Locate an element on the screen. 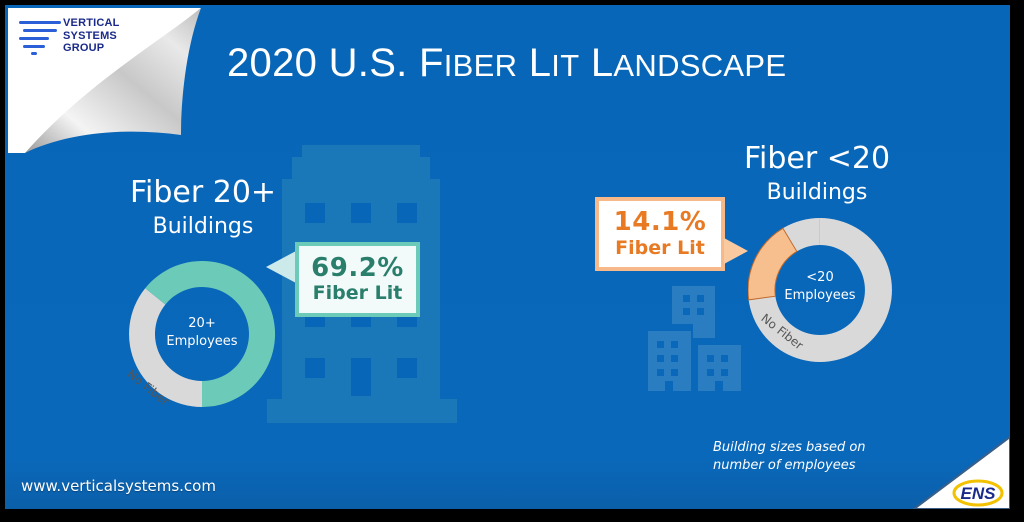 The width and height of the screenshot is (1024, 522). svg-text: ENS is located at coordinates (979, 493).